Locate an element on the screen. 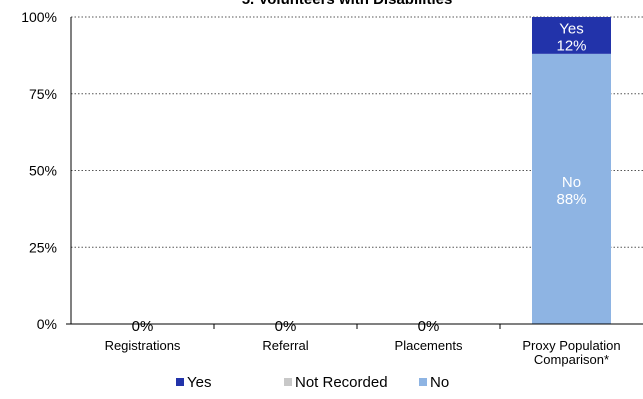 This screenshot has width=643, height=399. legend-label: Yes is located at coordinates (199, 382).